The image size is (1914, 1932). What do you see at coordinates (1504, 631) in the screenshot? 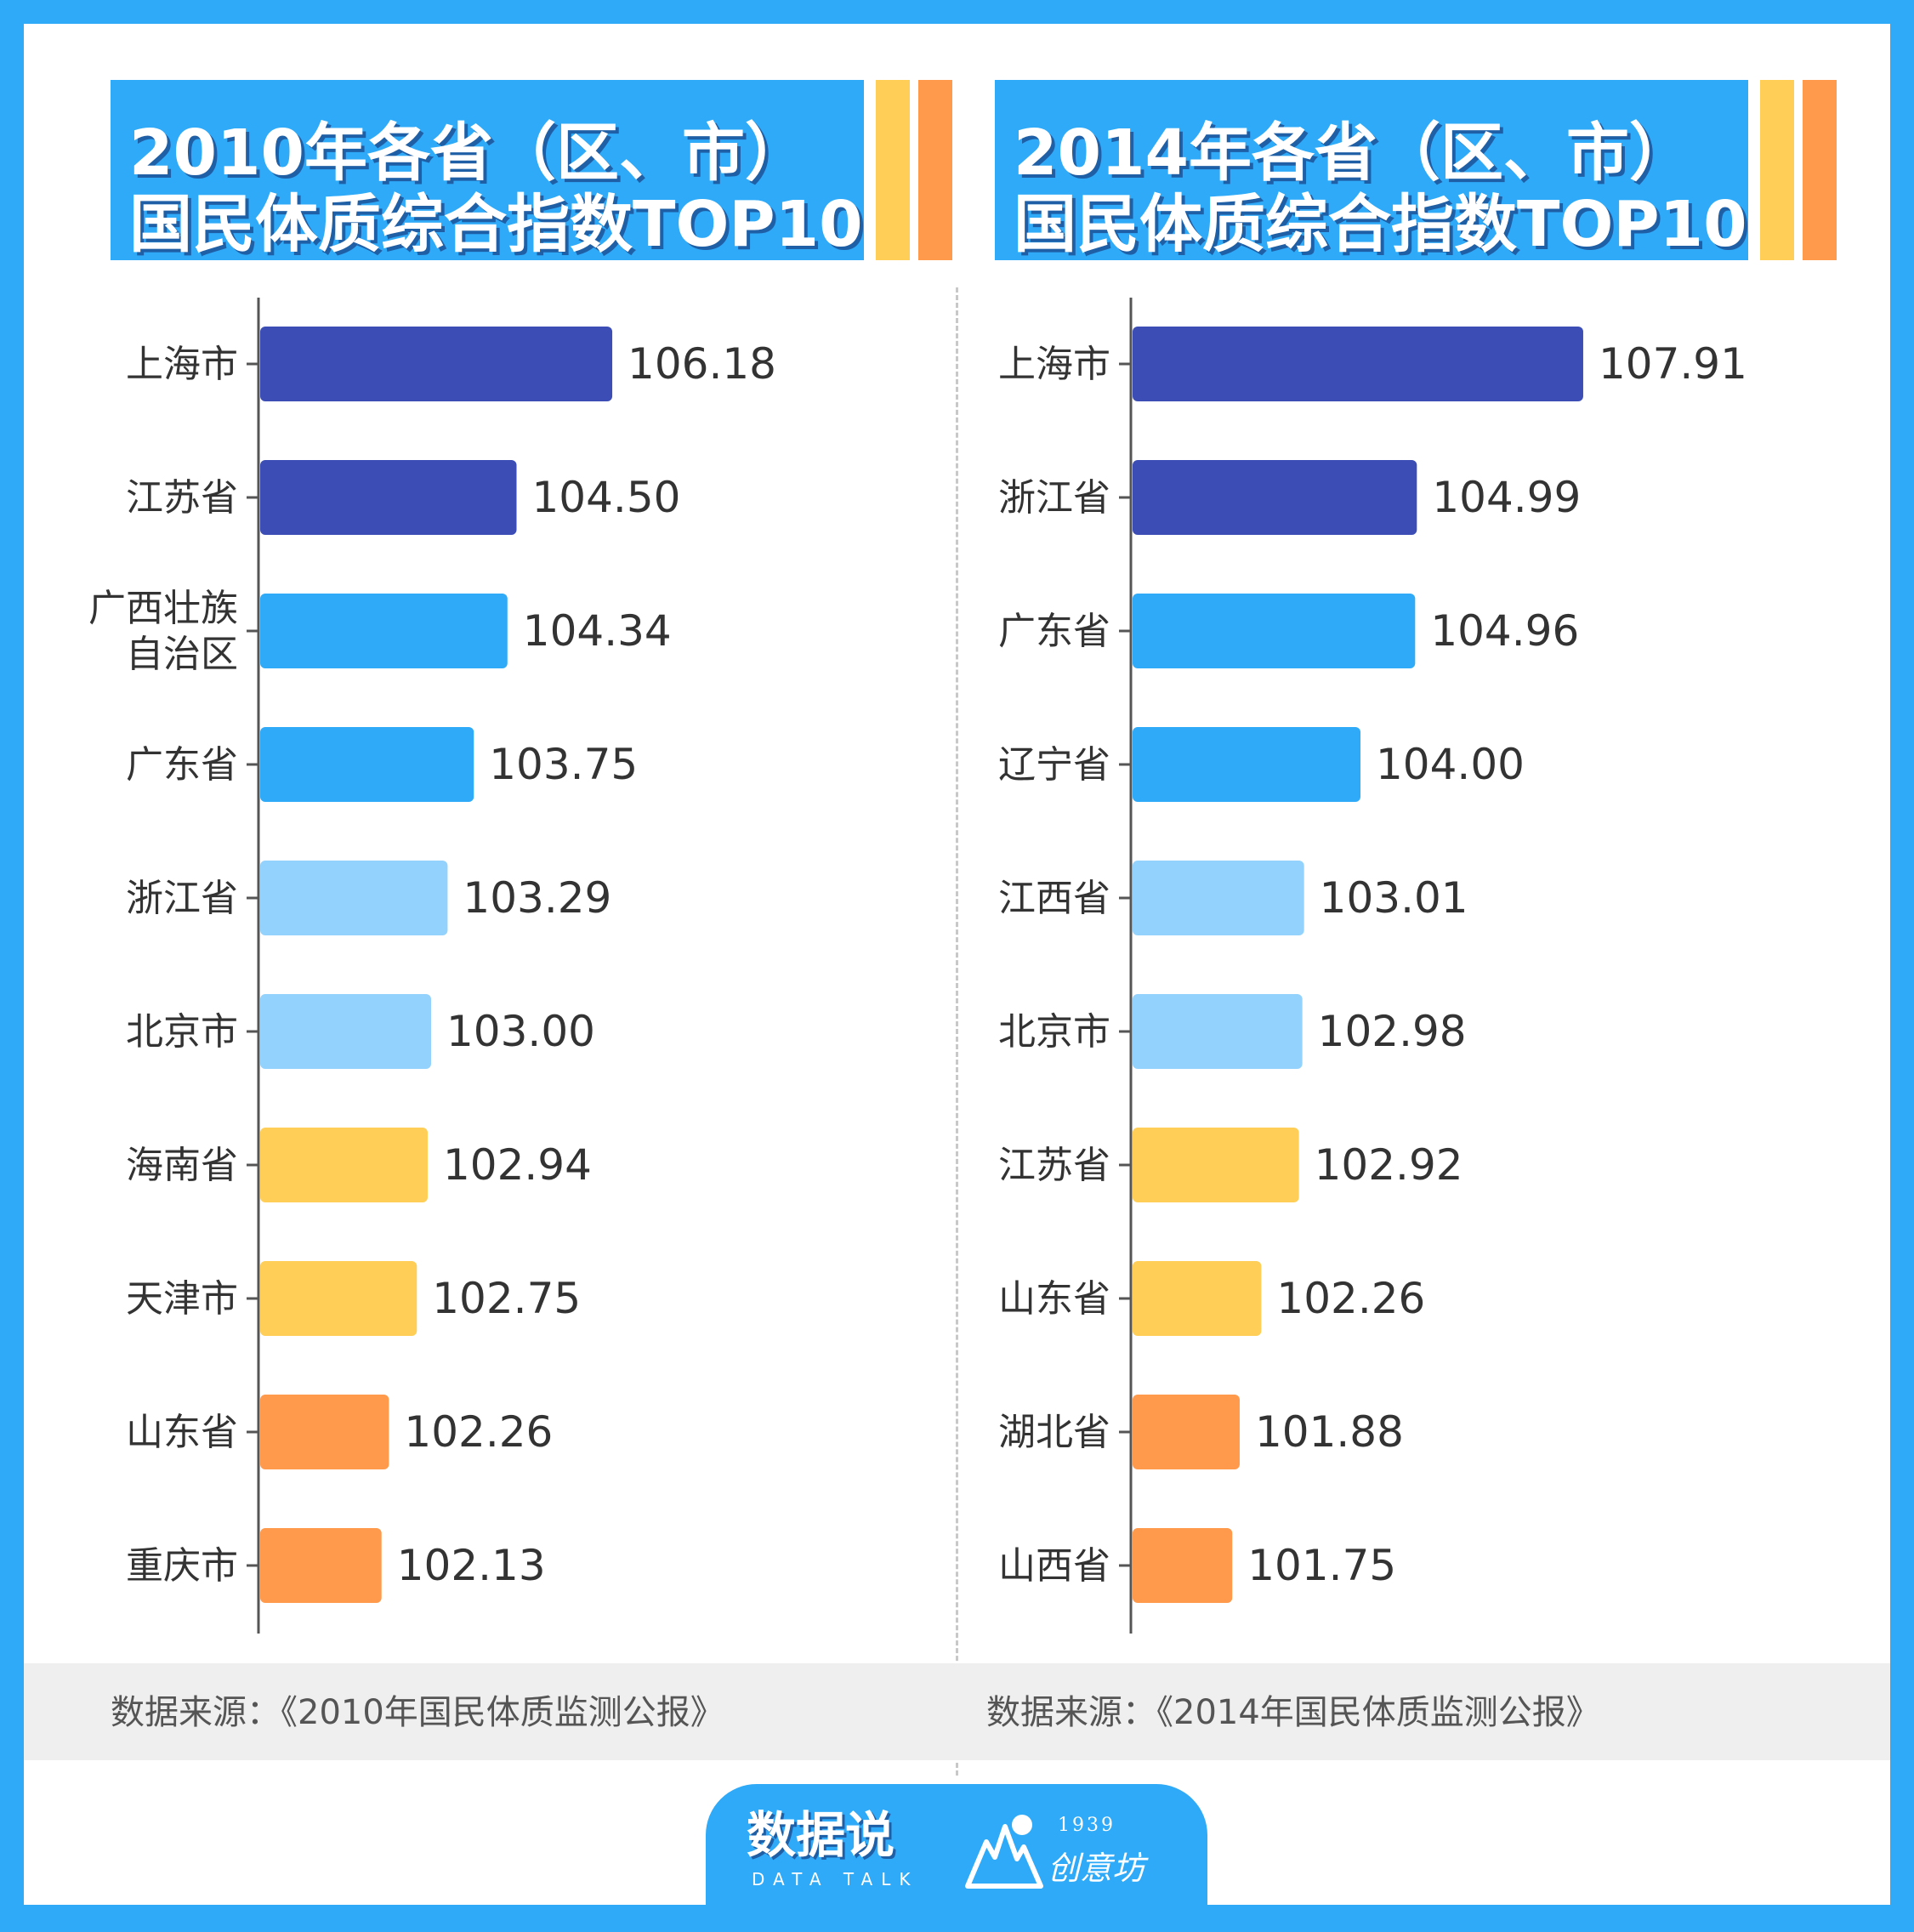
I see `bar-value-label: 104.96` at bounding box center [1504, 631].